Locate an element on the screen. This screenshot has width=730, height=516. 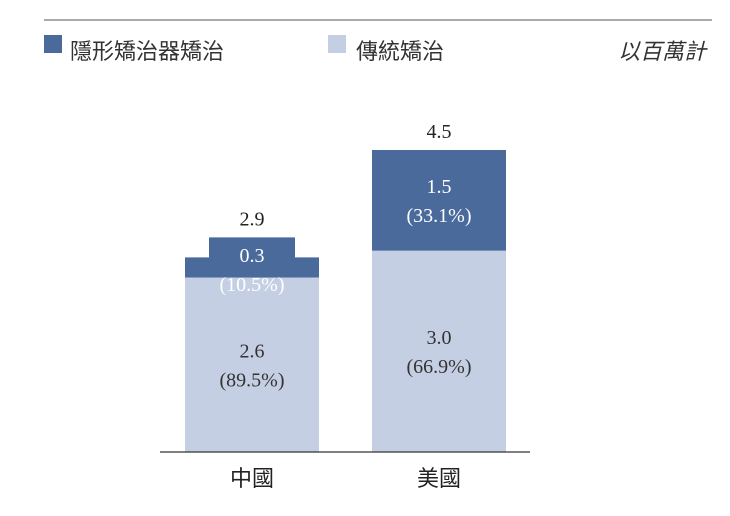
bar-usa-aligner is located at coordinates (439, 200).